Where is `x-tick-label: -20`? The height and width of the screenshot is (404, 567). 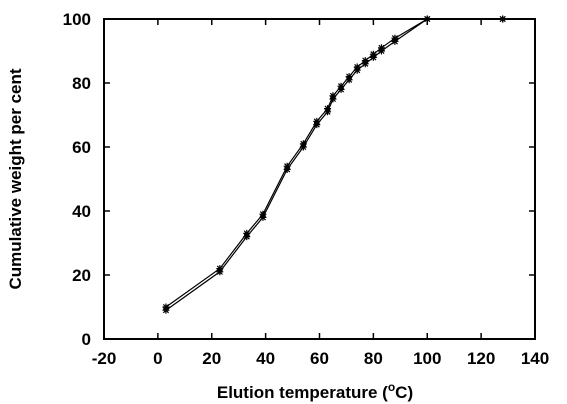
x-tick-label: -20 is located at coordinates (104, 358).